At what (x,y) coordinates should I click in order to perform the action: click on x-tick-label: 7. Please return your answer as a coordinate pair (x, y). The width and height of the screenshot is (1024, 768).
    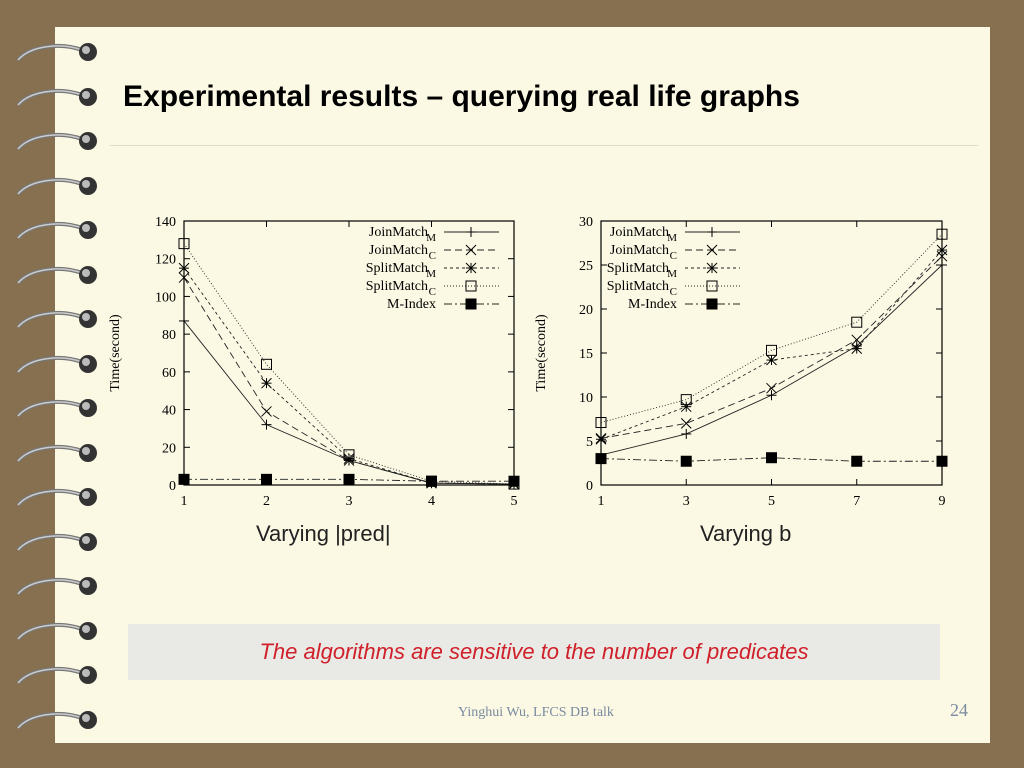
    Looking at the image, I should click on (856, 501).